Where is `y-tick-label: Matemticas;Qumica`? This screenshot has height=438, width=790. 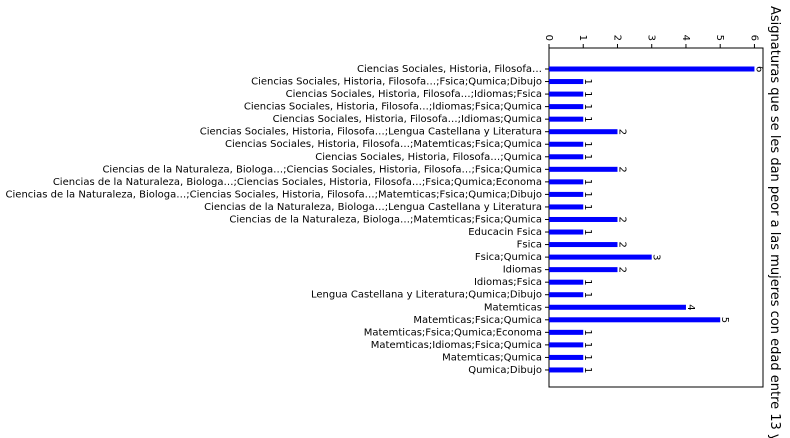
y-tick-label: Matemticas;Qumica is located at coordinates (492, 357).